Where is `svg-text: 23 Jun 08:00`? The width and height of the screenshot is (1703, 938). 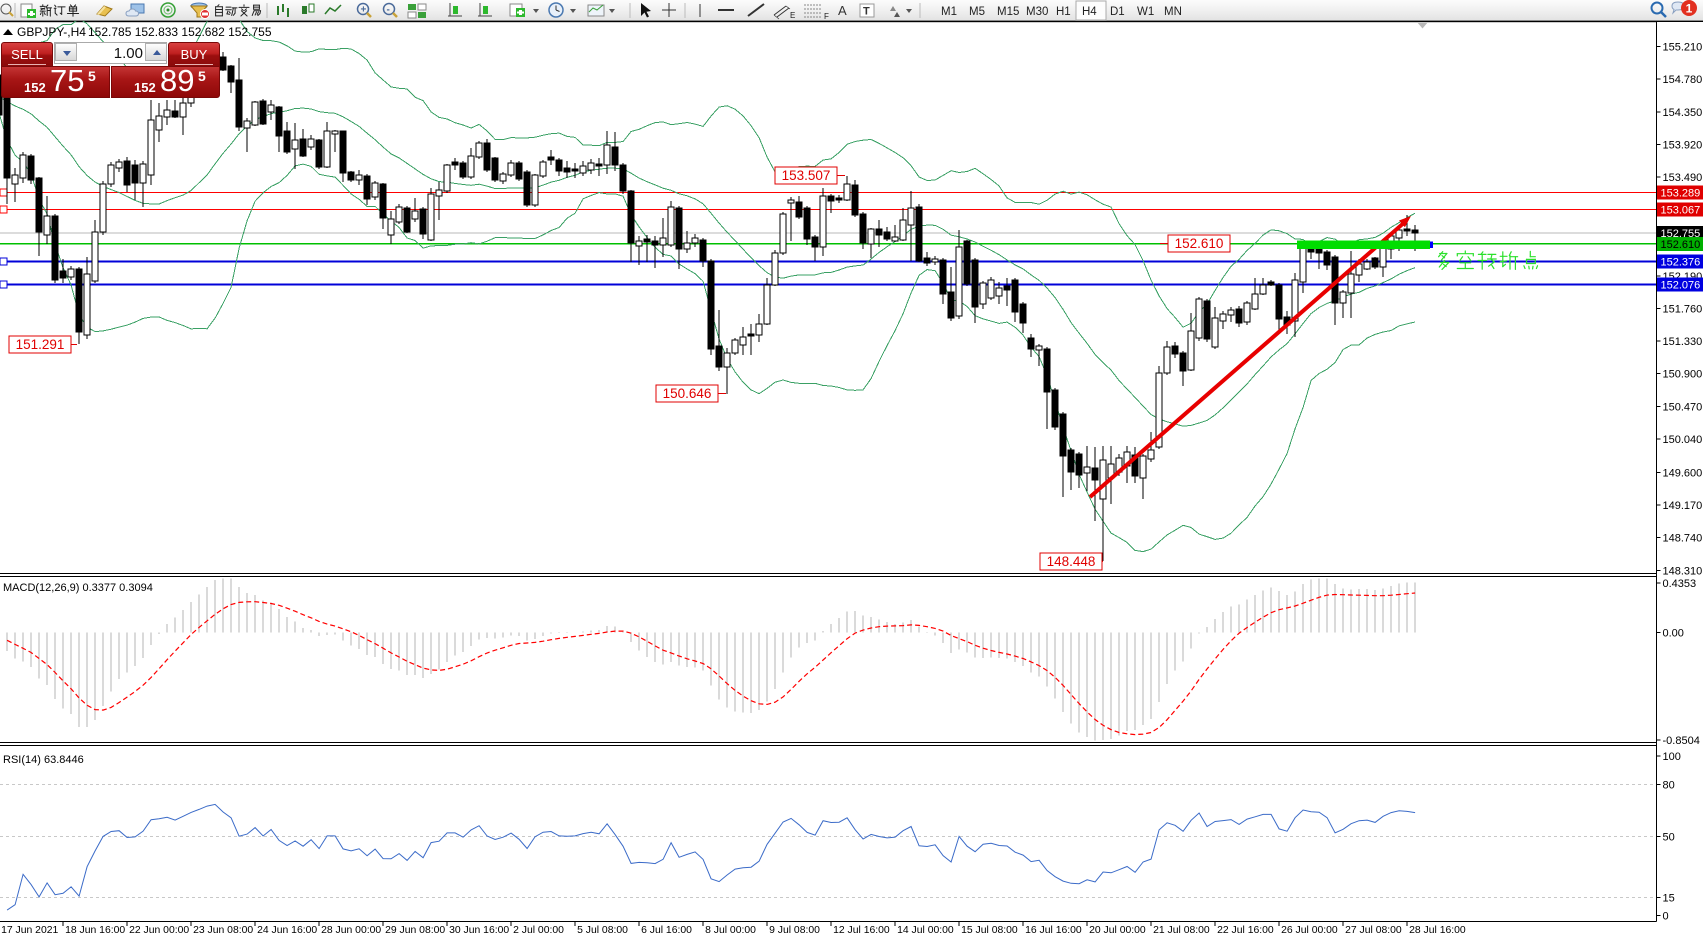
svg-text: 23 Jun 08:00 is located at coordinates (223, 930).